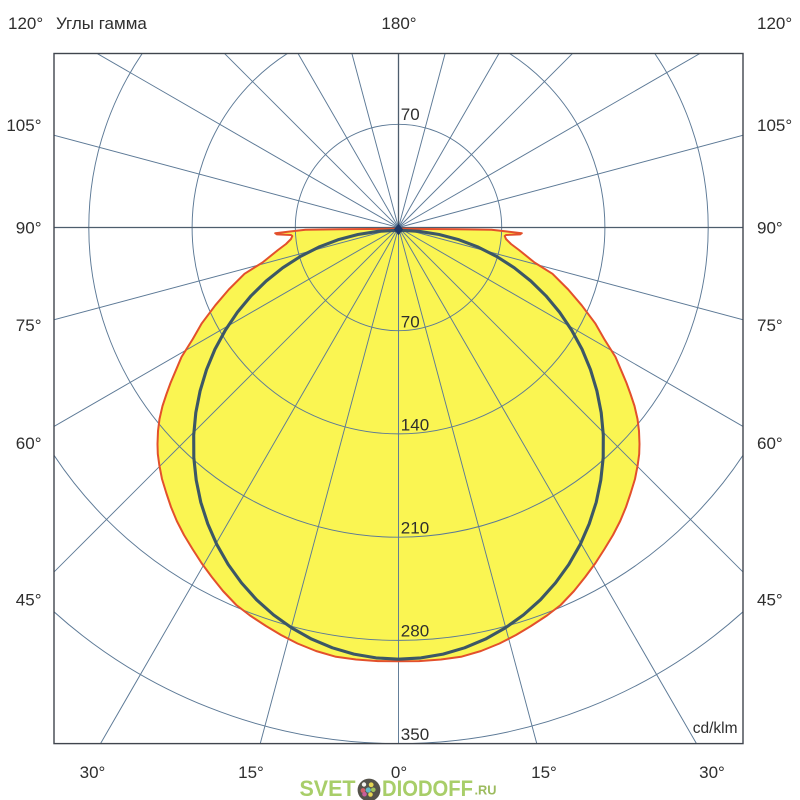 This screenshot has height=800, width=800. What do you see at coordinates (101, 23) in the screenshot?
I see `svg-text: Углы гамма` at bounding box center [101, 23].